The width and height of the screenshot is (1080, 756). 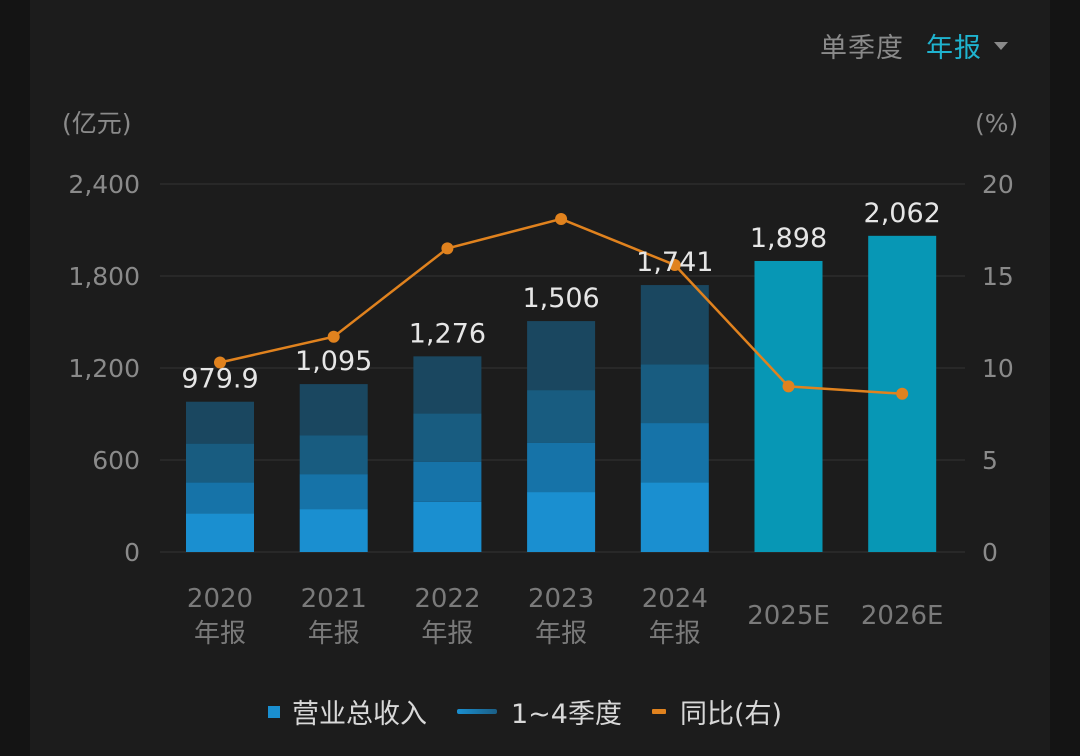 What do you see at coordinates (914, 45) in the screenshot?
I see `period-switch: 单季度 年报` at bounding box center [914, 45].